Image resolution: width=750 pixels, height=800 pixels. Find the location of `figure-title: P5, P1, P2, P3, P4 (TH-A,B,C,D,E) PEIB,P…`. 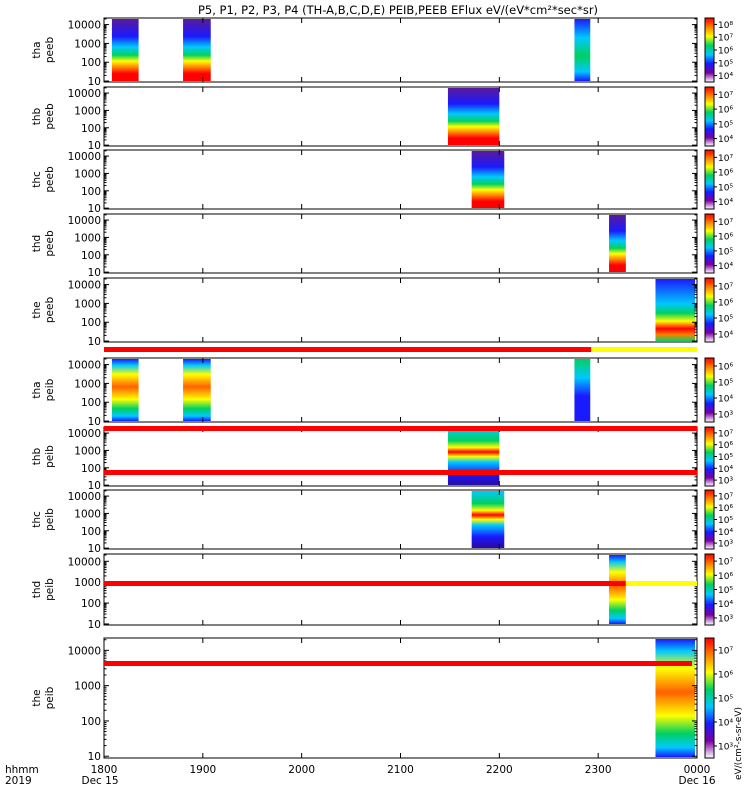

figure-title: P5, P1, P2, P3, P4 (TH-A,B,C,D,E) PEIB,P… is located at coordinates (398, 10).